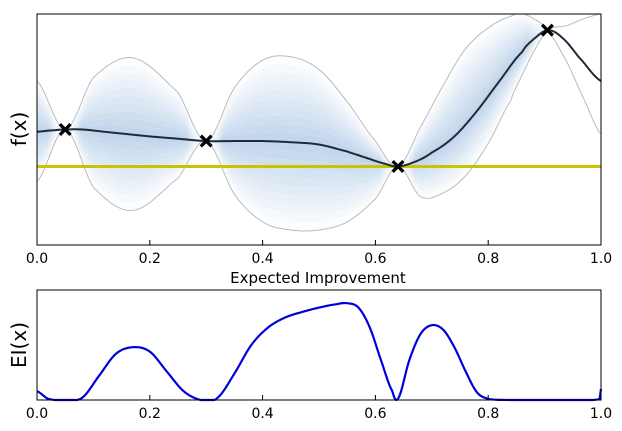  What do you see at coordinates (601, 414) in the screenshot?
I see `ei-x-tick-label: 1.0` at bounding box center [601, 414].